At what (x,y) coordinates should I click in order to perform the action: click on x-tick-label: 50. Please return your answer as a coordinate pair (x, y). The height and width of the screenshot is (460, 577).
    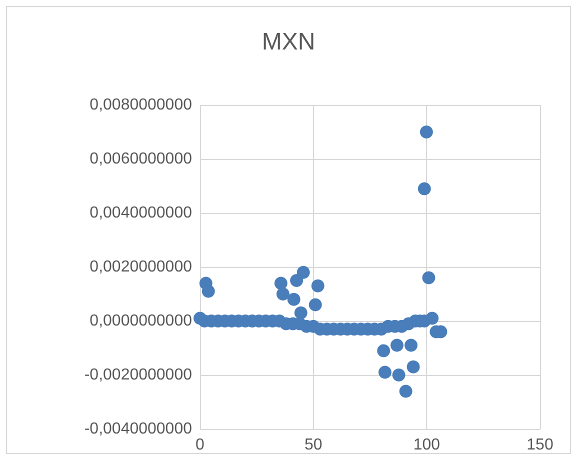
    Looking at the image, I should click on (313, 445).